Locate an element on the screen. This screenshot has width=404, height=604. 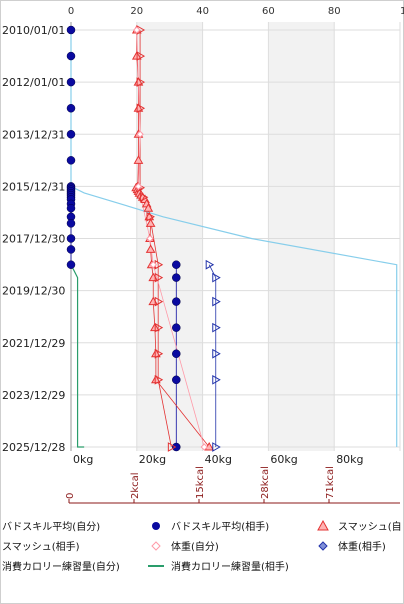
legend-item: 体重(相手) is located at coordinates (349, 545).